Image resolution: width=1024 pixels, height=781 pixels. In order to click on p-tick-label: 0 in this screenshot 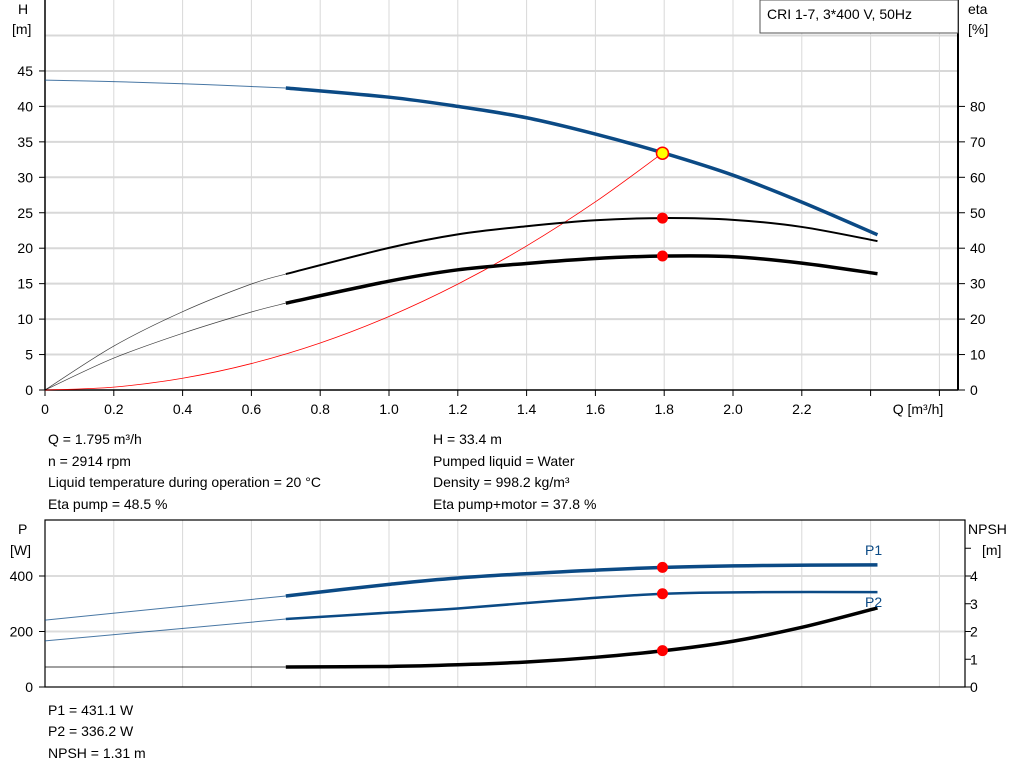, I will do `click(29, 687)`.